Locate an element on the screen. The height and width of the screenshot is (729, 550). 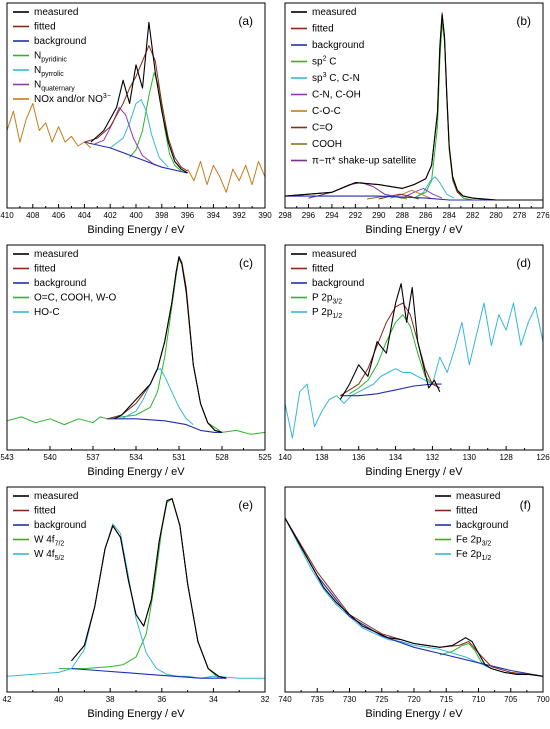
x-tick-label: 715 is located at coordinates (447, 699).